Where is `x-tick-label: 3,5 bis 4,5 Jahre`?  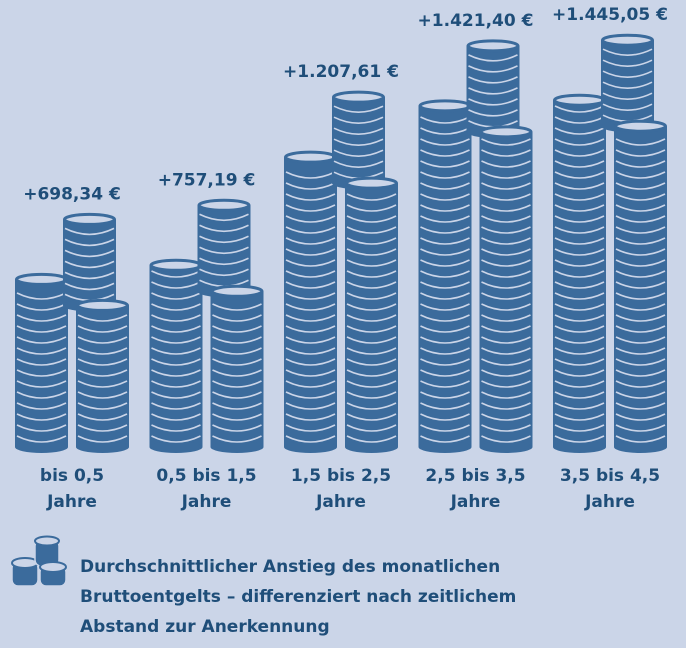 x-tick-label: 3,5 bis 4,5 Jahre is located at coordinates (610, 489).